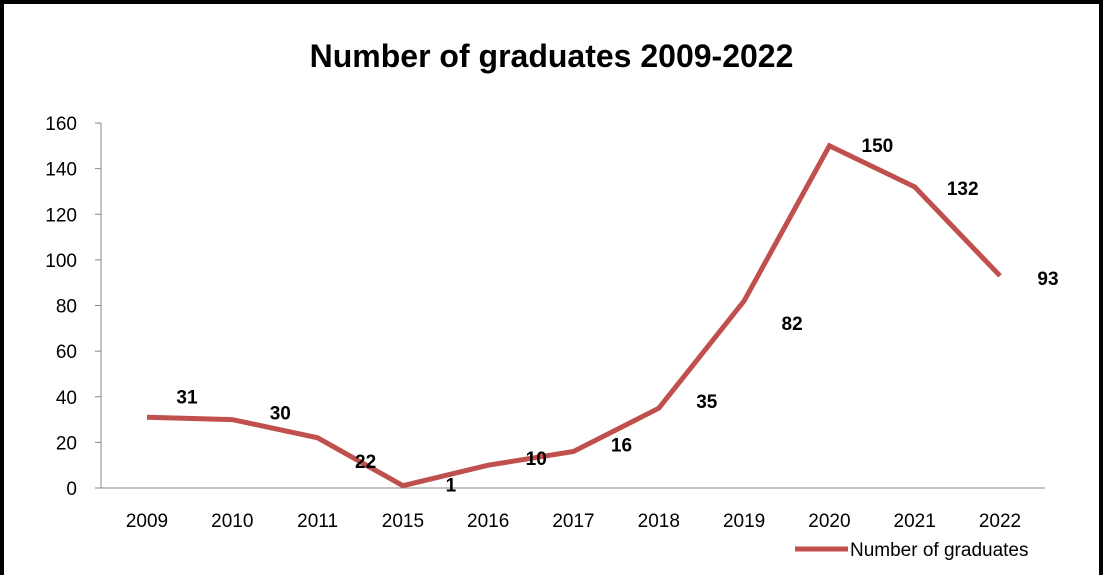  What do you see at coordinates (621, 446) in the screenshot?
I see `data-label: 16` at bounding box center [621, 446].